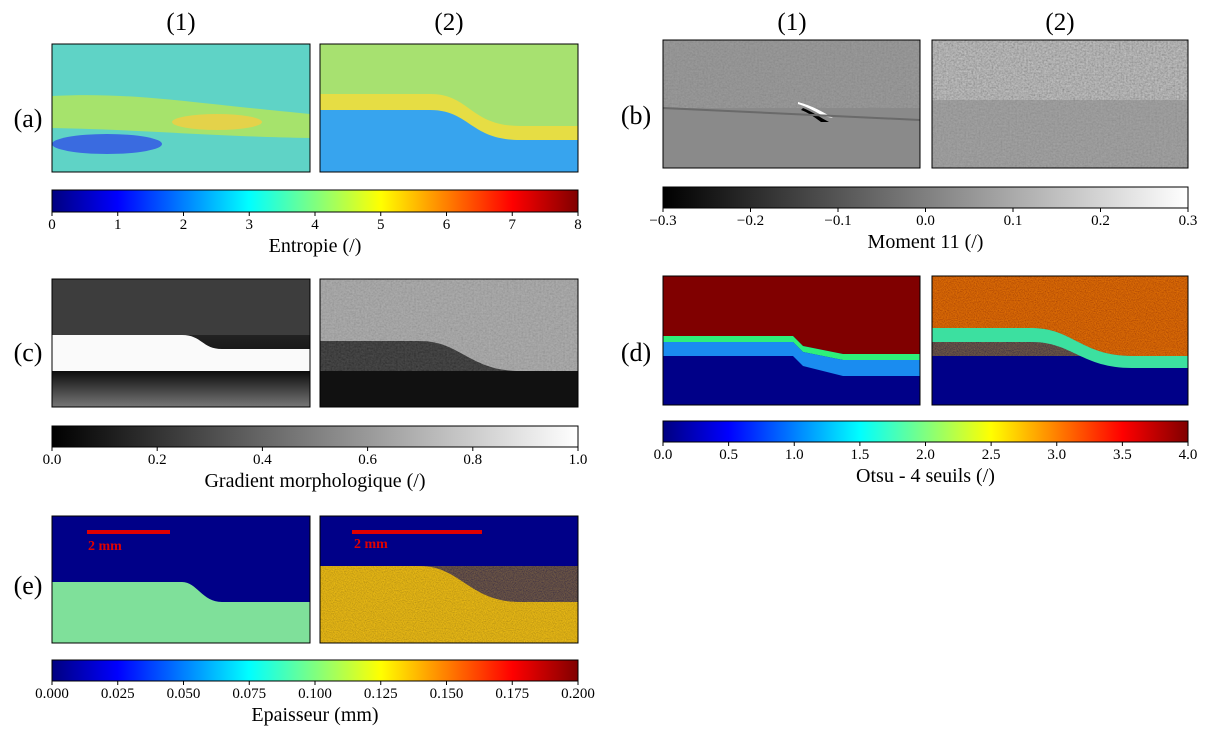 The image size is (1206, 731). I want to click on tick-label: 0.075, so click(249, 694).